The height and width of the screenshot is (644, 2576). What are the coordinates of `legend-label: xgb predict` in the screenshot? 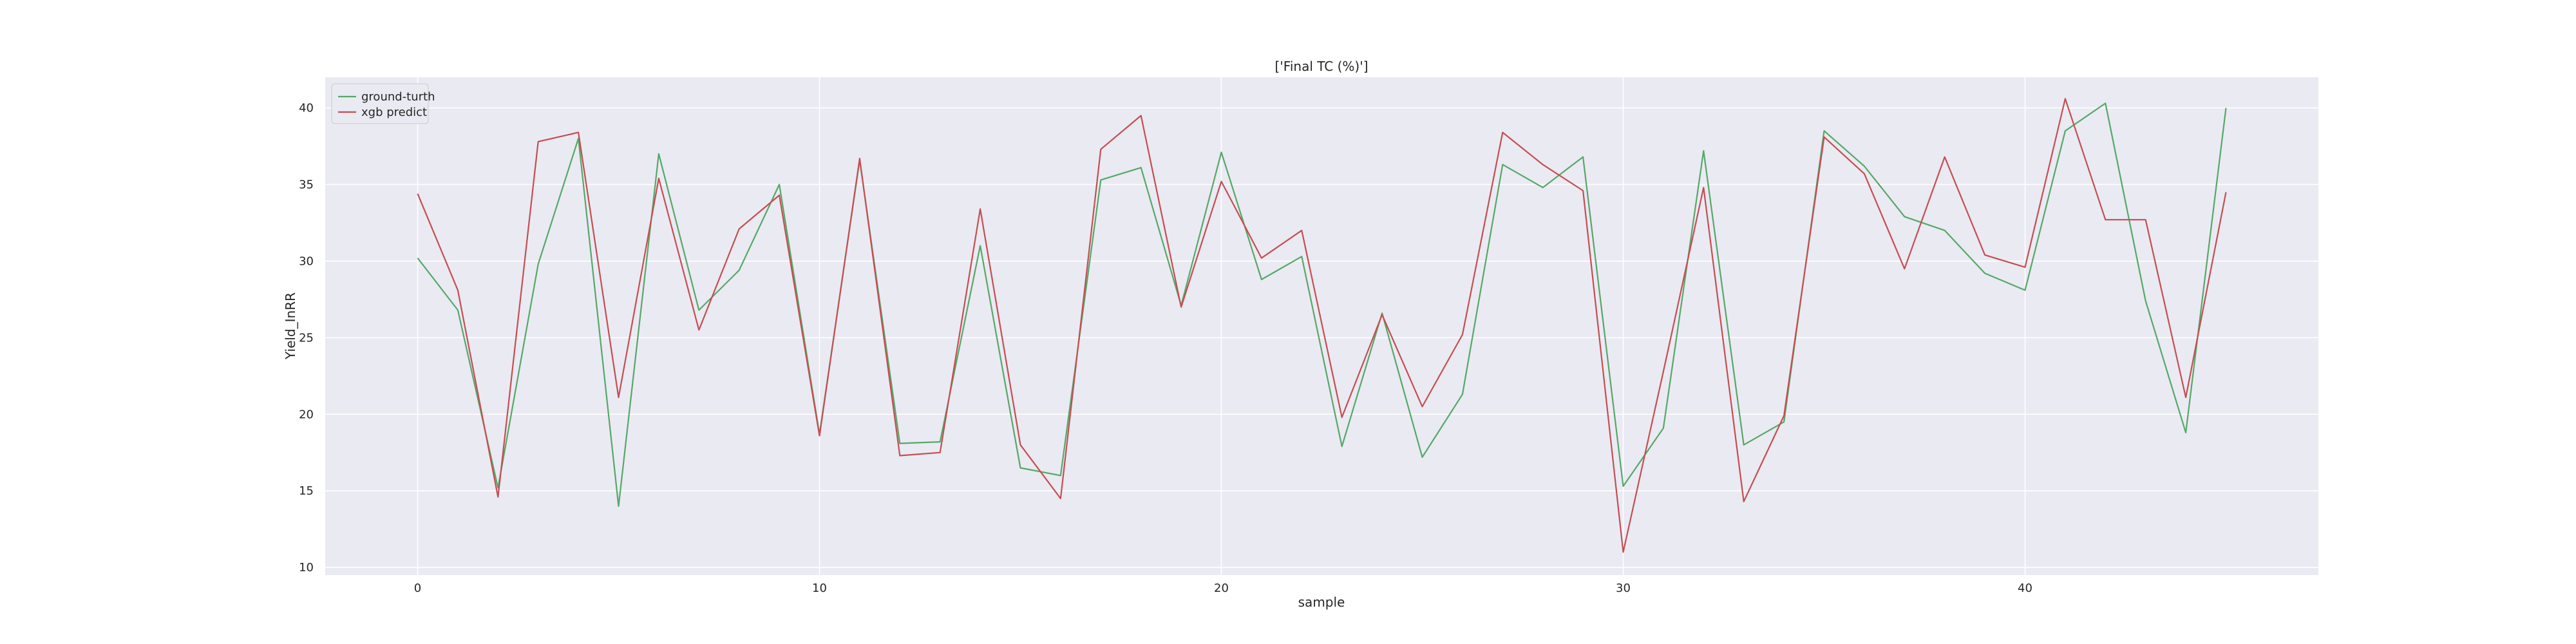 It's located at (394, 112).